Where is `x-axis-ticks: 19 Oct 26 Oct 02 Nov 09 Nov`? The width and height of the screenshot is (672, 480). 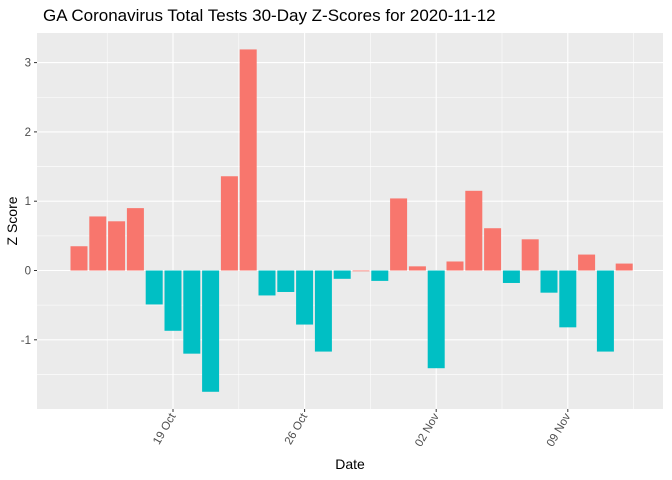
x-axis-ticks: 19 Oct 26 Oct 02 Nov 09 Nov is located at coordinates (362, 429).